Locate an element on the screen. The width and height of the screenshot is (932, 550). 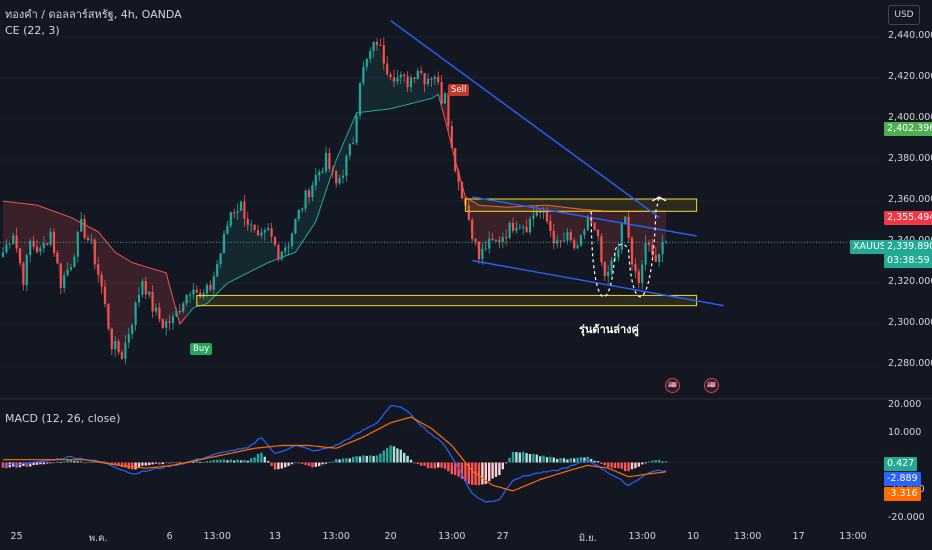
price-tick-label: 2,300.000 is located at coordinates (910, 323).